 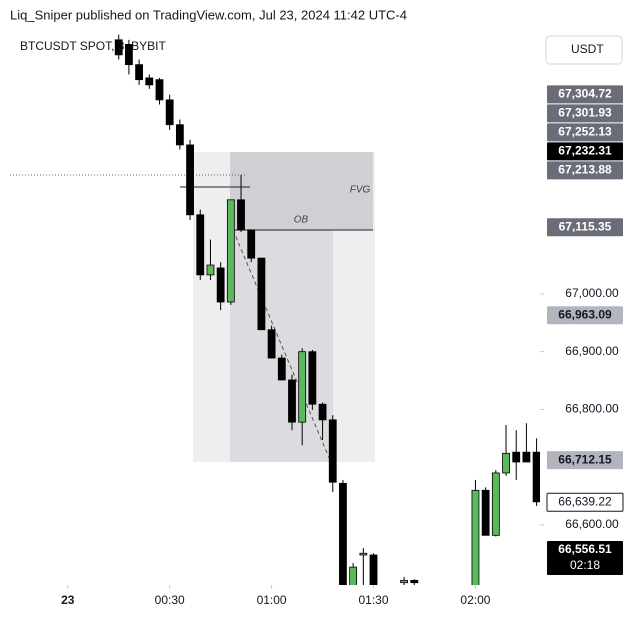 What do you see at coordinates (272, 600) in the screenshot?
I see `x-tick-label: 01:00` at bounding box center [272, 600].